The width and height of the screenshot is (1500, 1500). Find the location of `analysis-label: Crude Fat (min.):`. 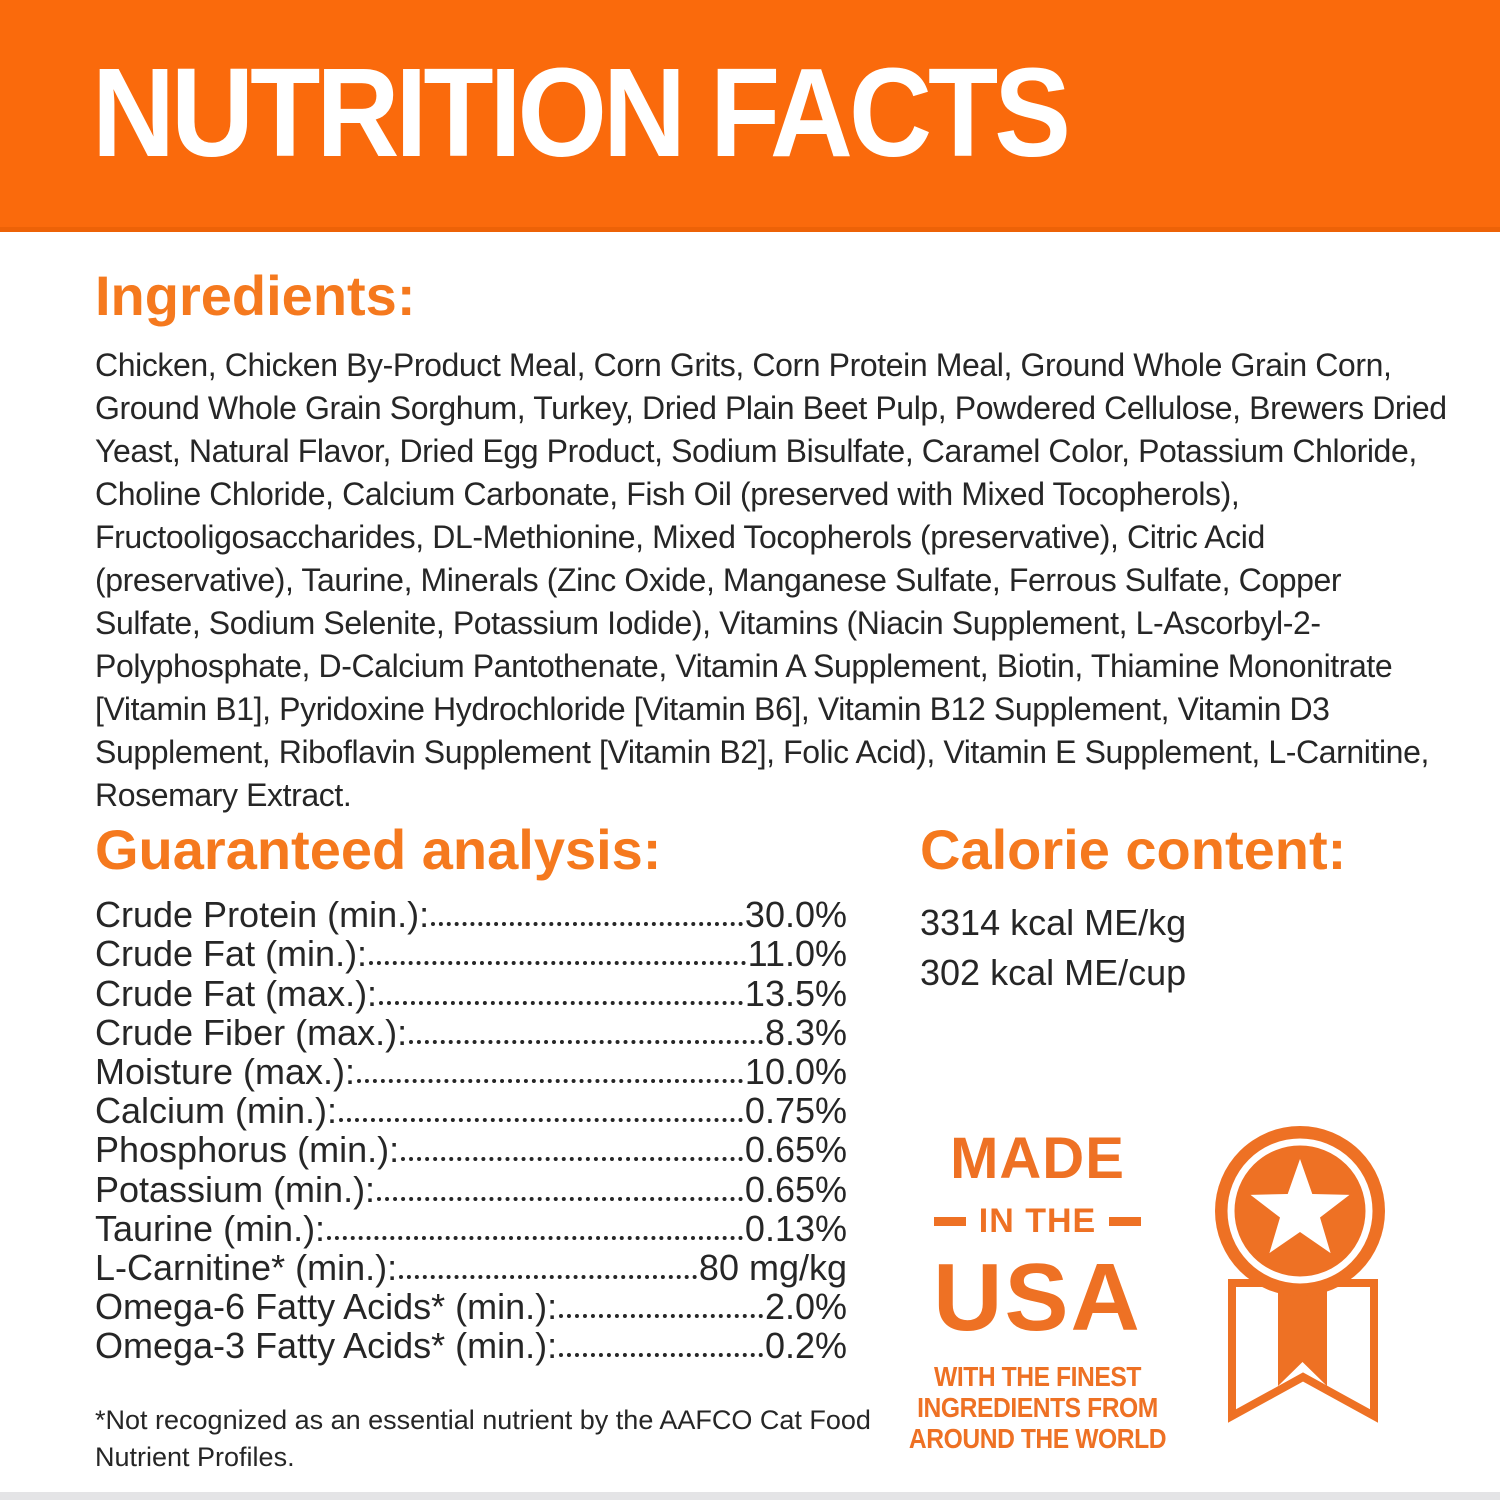

analysis-label: Crude Fat (min.): is located at coordinates (231, 954).